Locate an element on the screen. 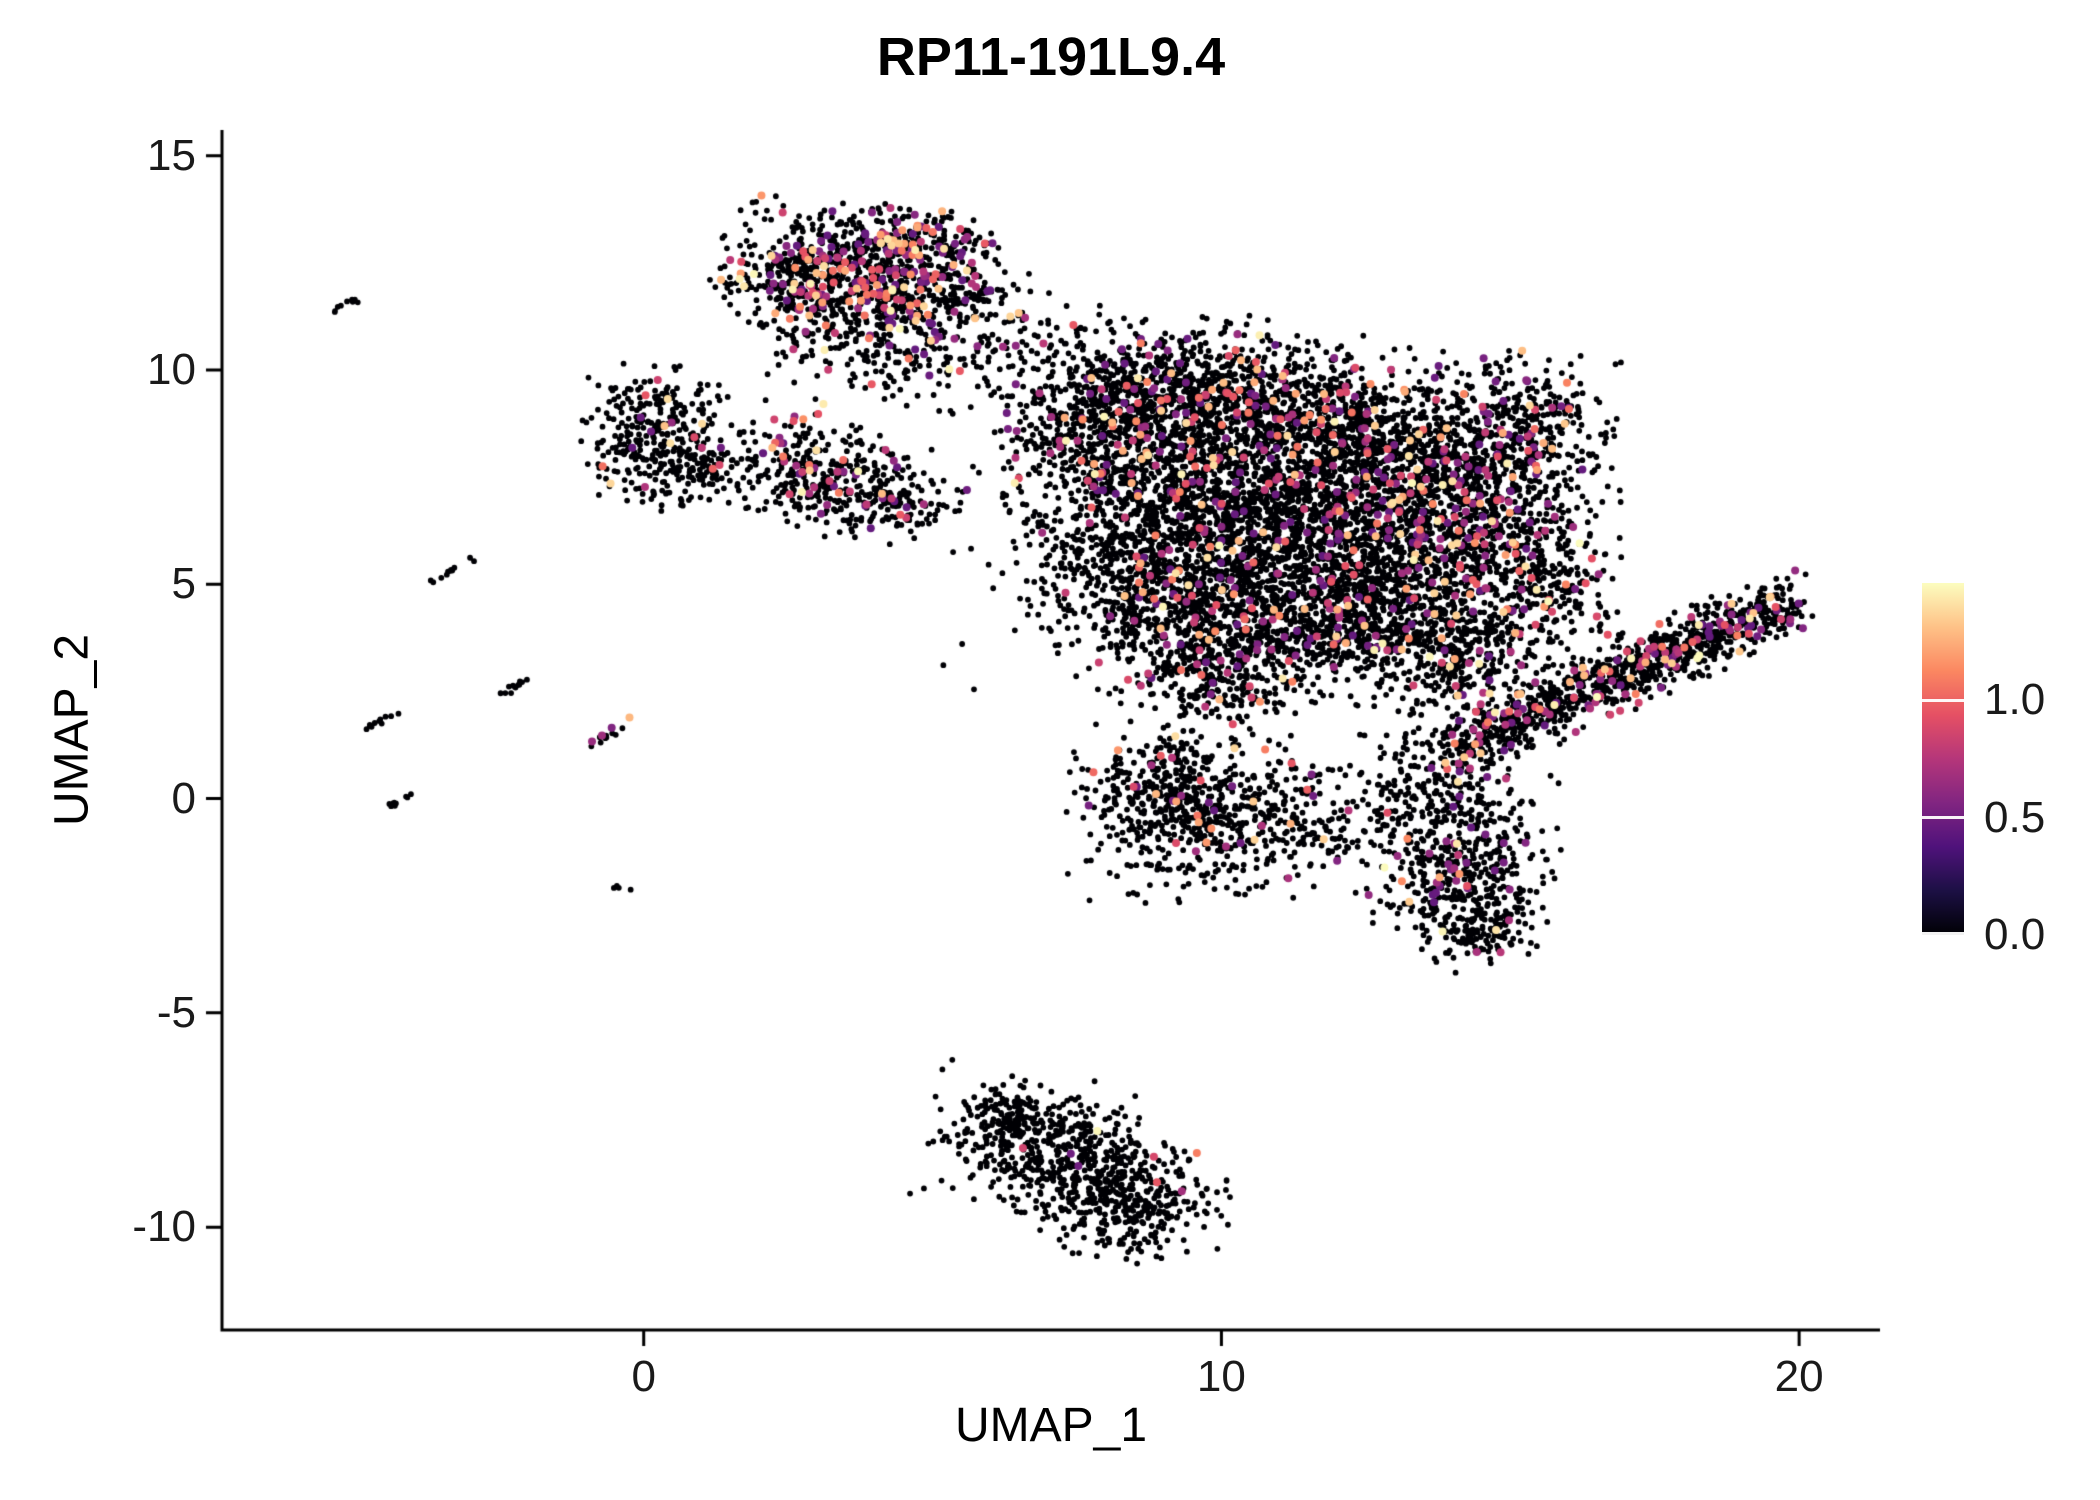  expression-colorbar-legend: 1.0 0.5 0.0 is located at coordinates (2011, 771).